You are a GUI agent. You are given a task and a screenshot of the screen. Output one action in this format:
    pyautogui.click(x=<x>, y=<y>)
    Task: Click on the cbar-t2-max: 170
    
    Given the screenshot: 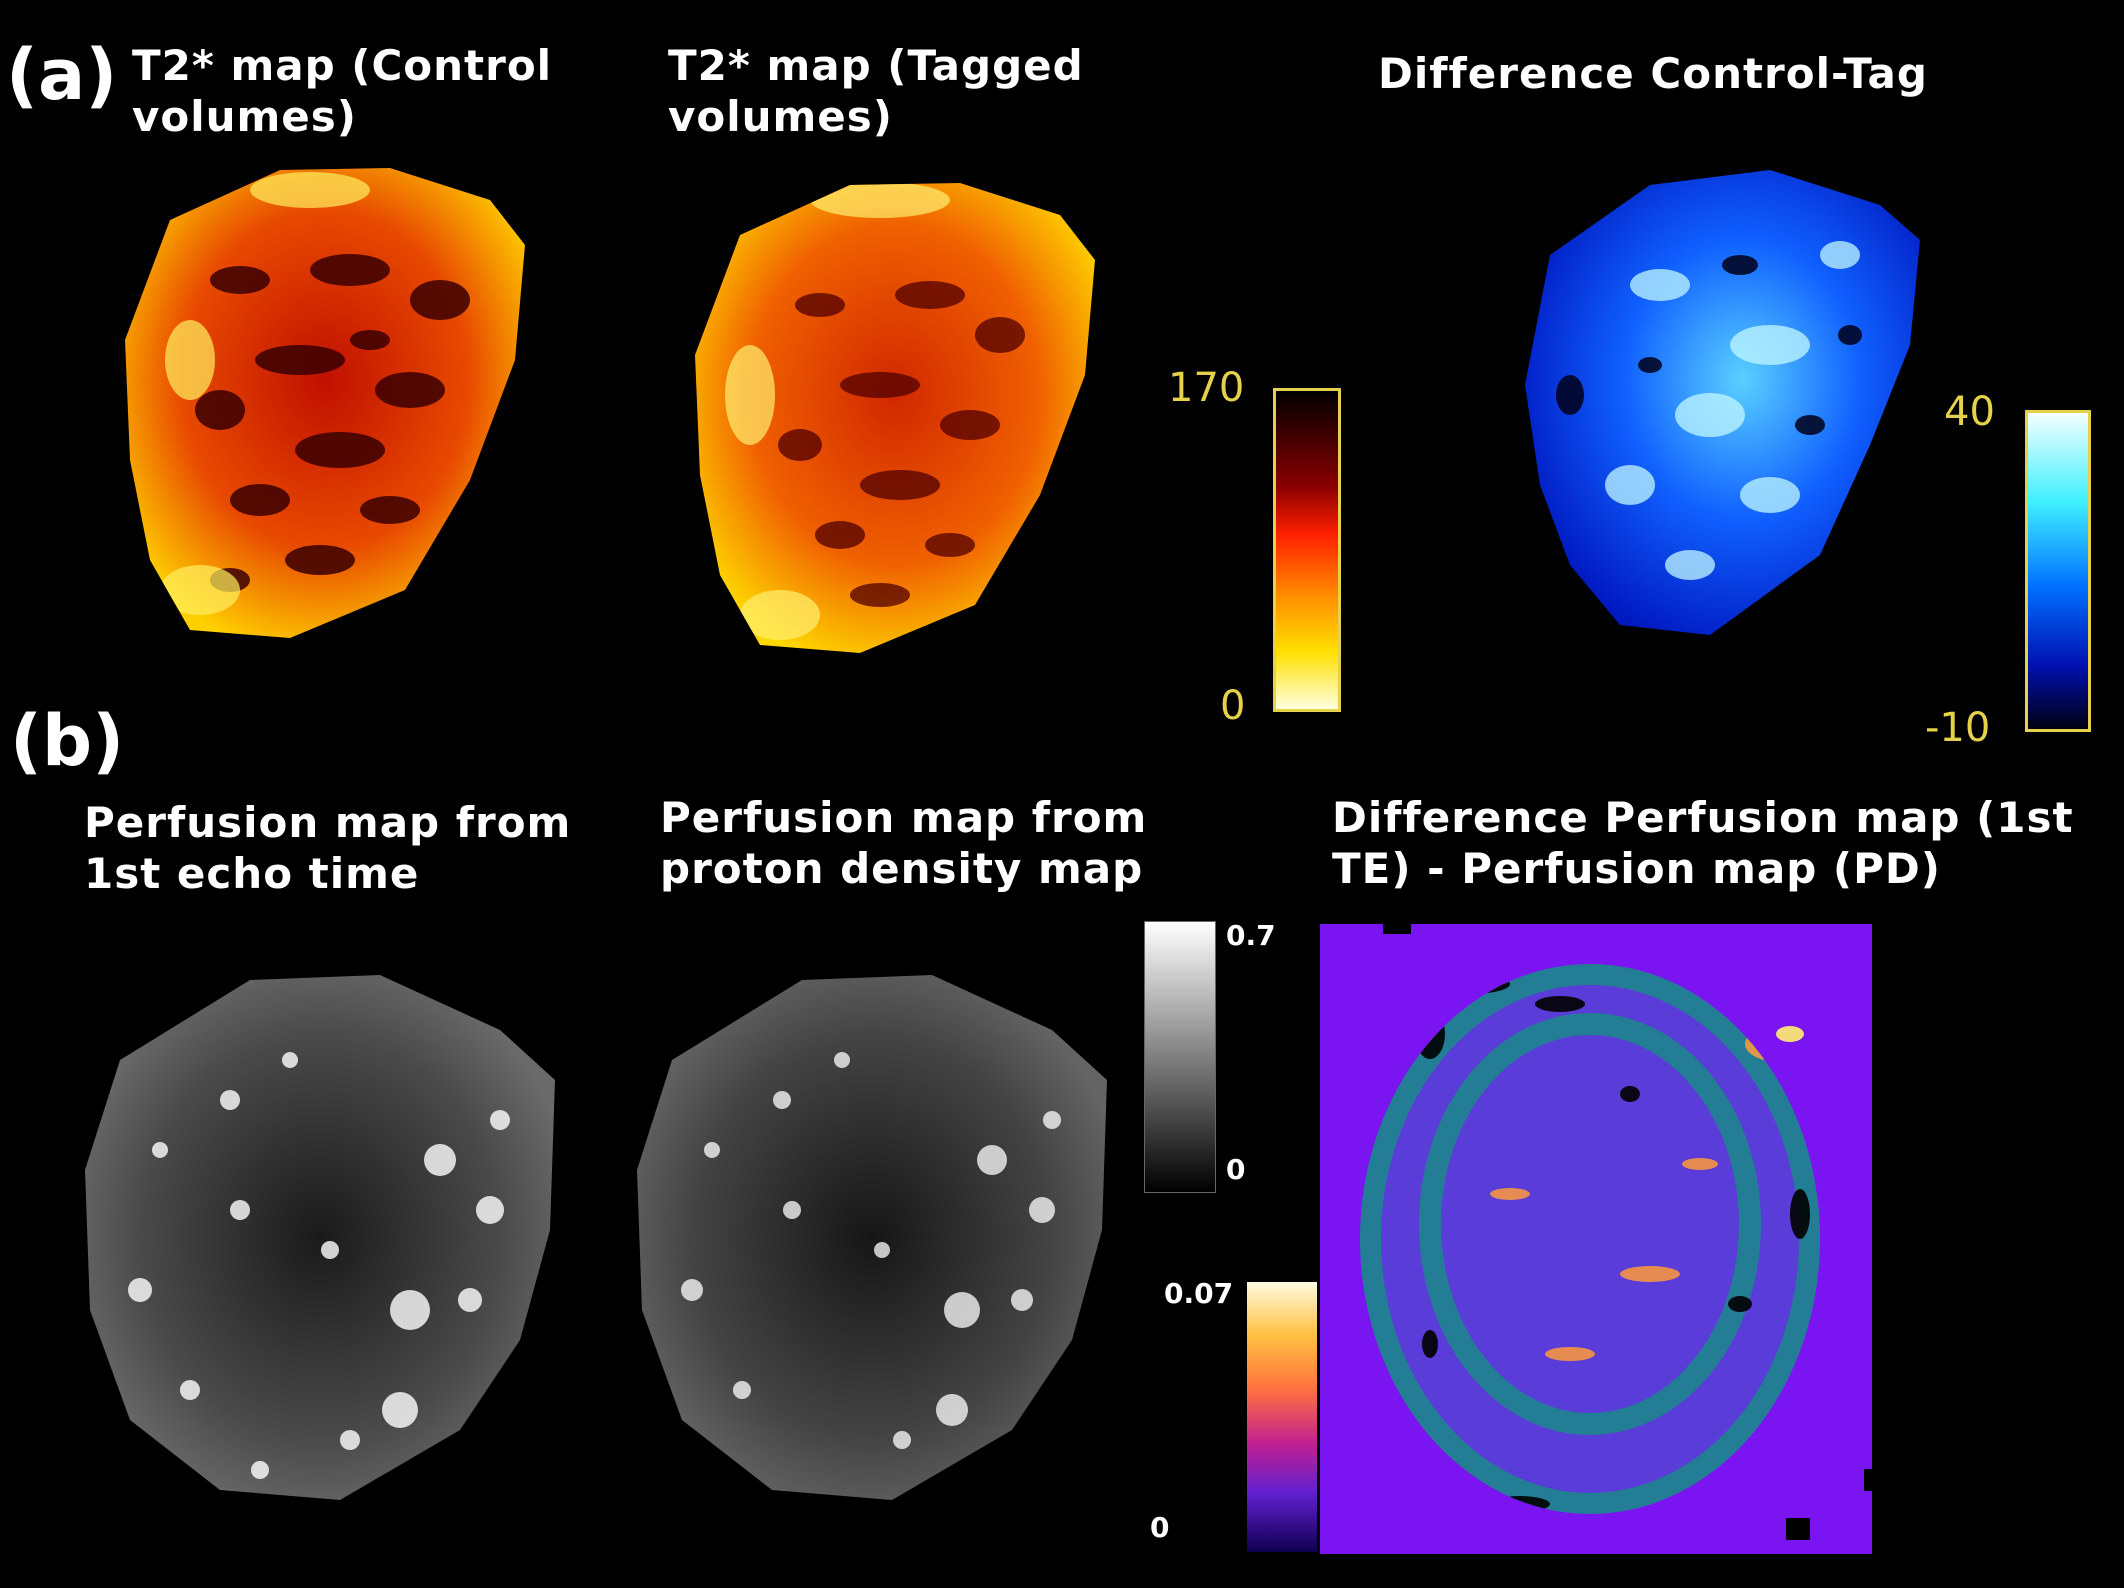 What is the action you would take?
    pyautogui.click(x=1206, y=388)
    